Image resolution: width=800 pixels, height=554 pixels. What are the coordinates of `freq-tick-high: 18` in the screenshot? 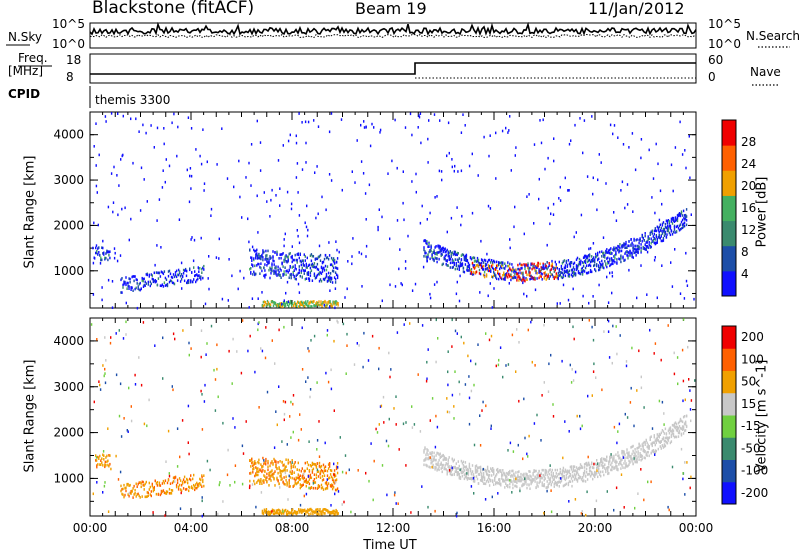 It's located at (74, 60).